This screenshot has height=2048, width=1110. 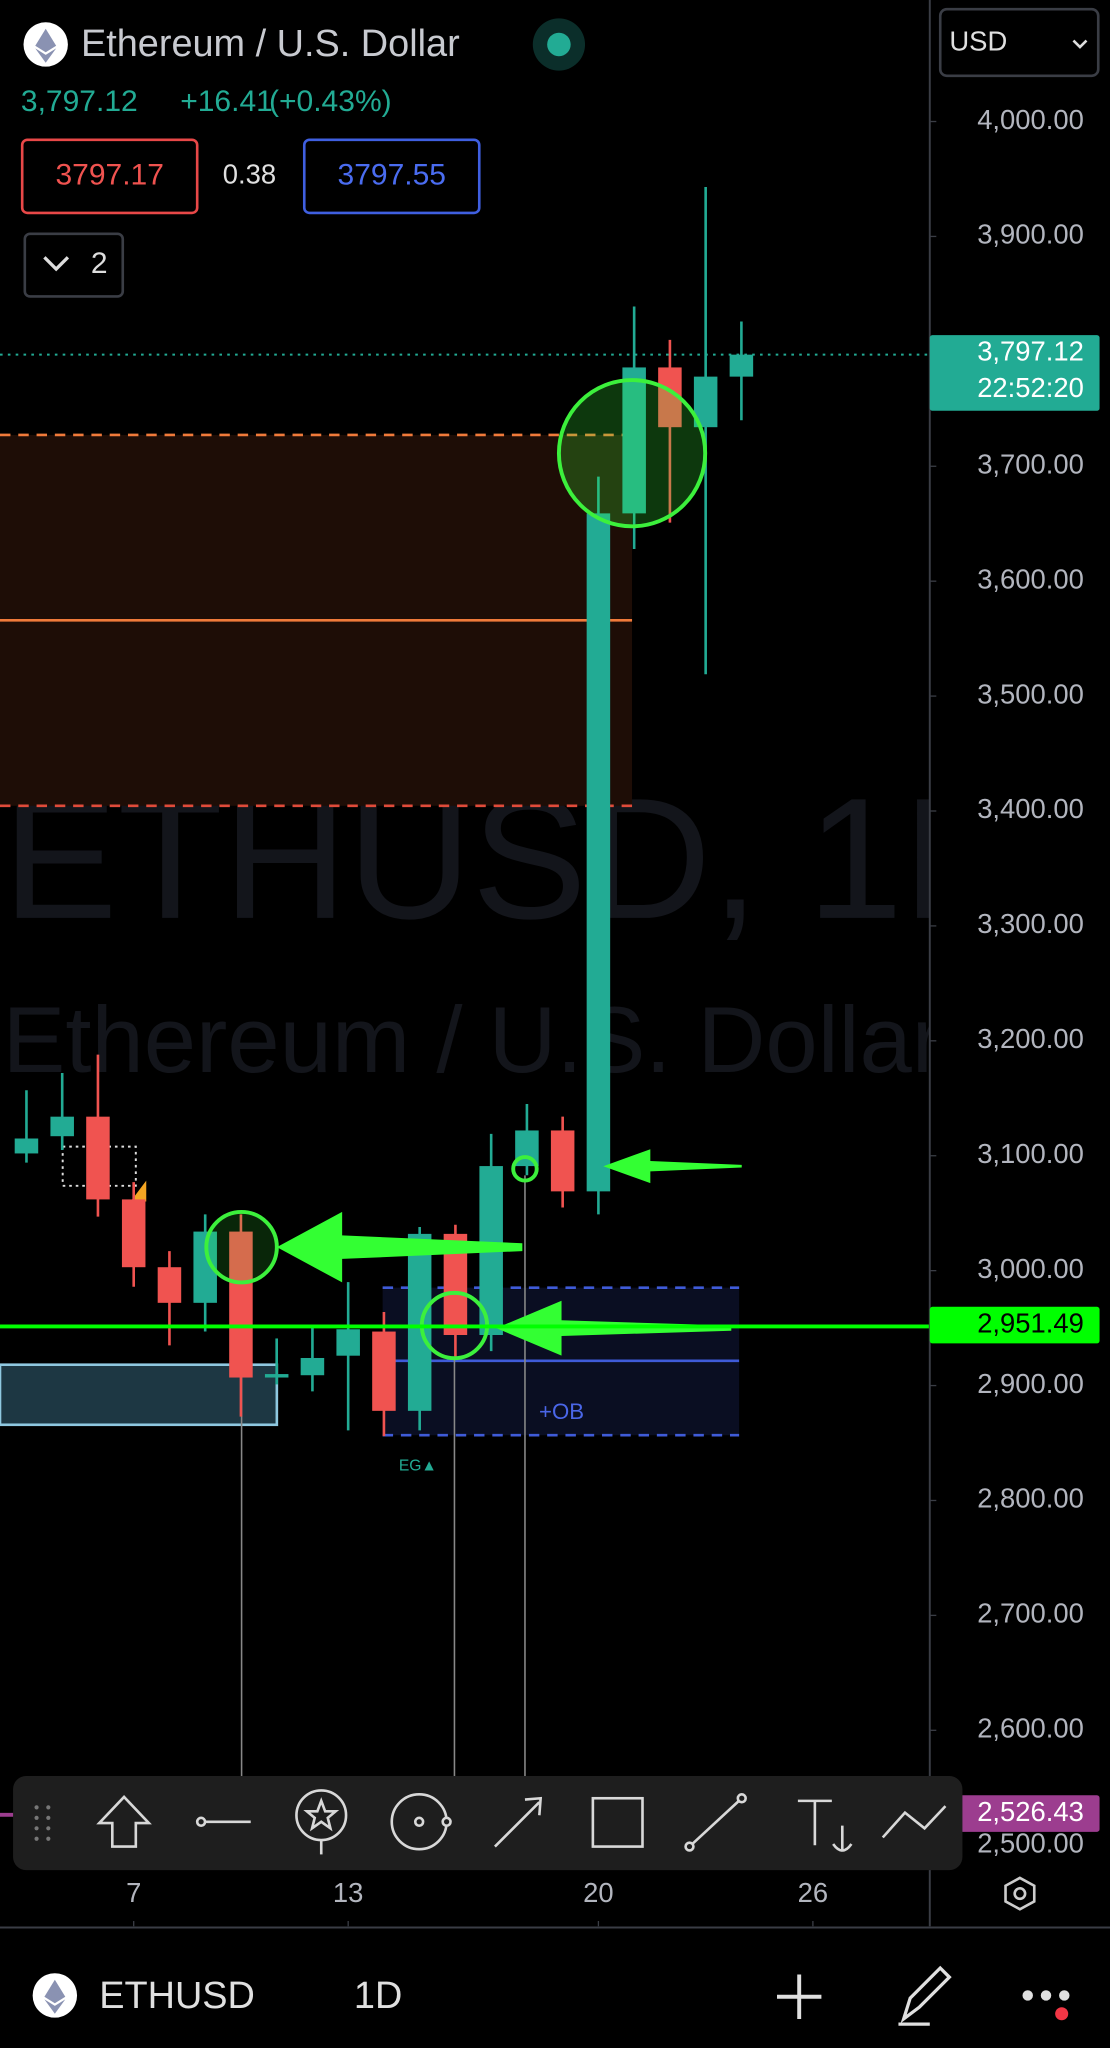 I want to click on y-tick-label: 3,300.00, so click(x=1030, y=923).